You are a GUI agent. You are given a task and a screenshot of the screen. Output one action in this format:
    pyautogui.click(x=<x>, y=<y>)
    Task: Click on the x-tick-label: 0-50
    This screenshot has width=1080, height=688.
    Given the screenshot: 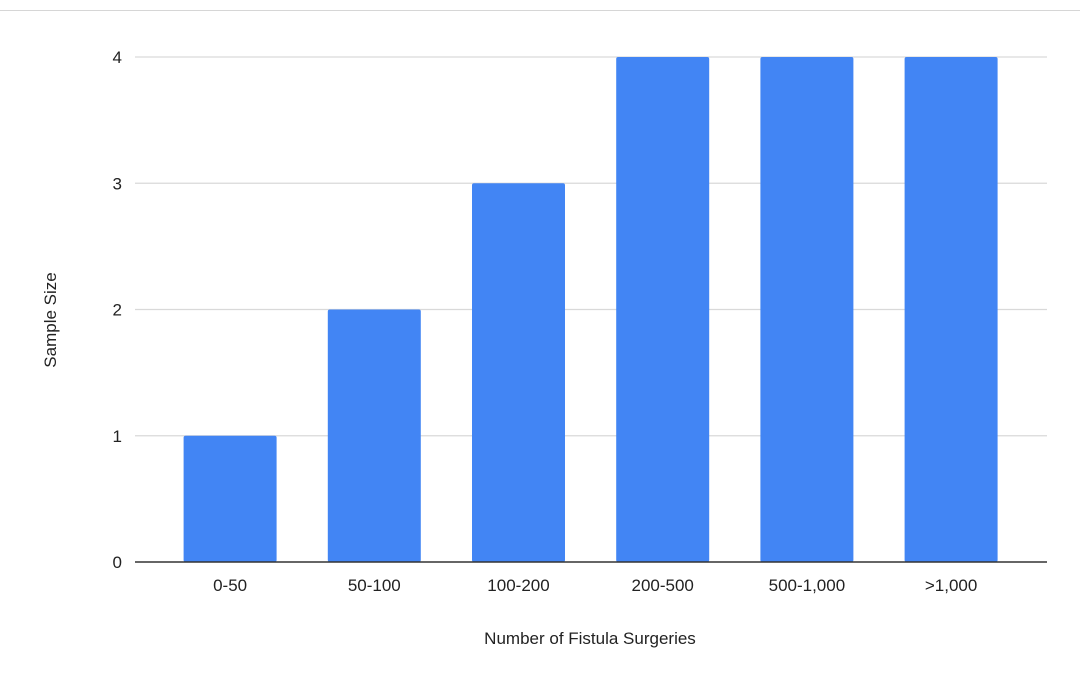 What is the action you would take?
    pyautogui.click(x=230, y=585)
    